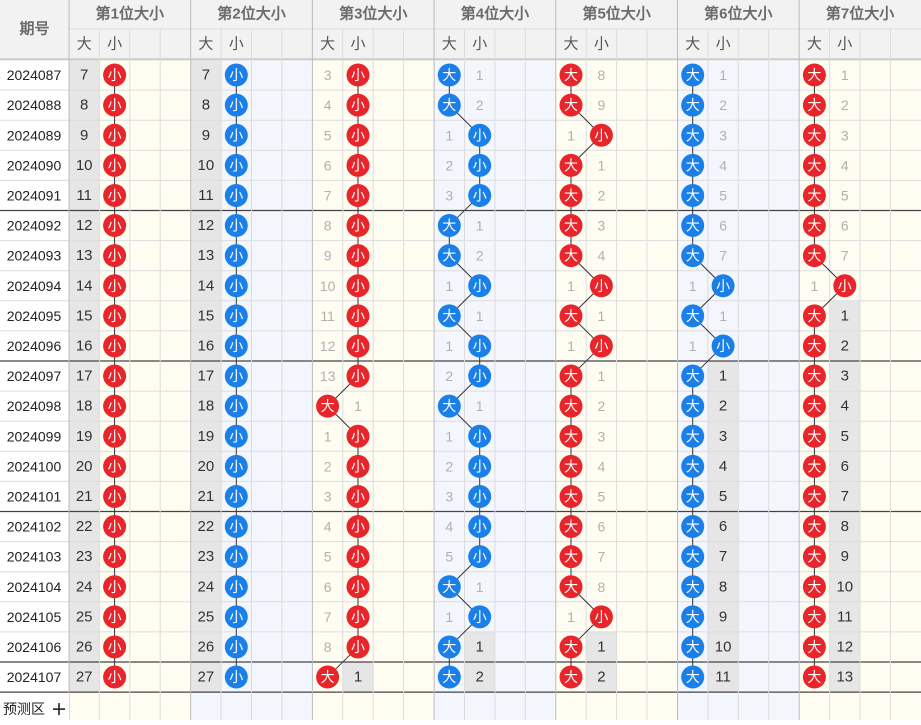 The width and height of the screenshot is (921, 725). What do you see at coordinates (84, 345) in the screenshot?
I see `miss-count: 16` at bounding box center [84, 345].